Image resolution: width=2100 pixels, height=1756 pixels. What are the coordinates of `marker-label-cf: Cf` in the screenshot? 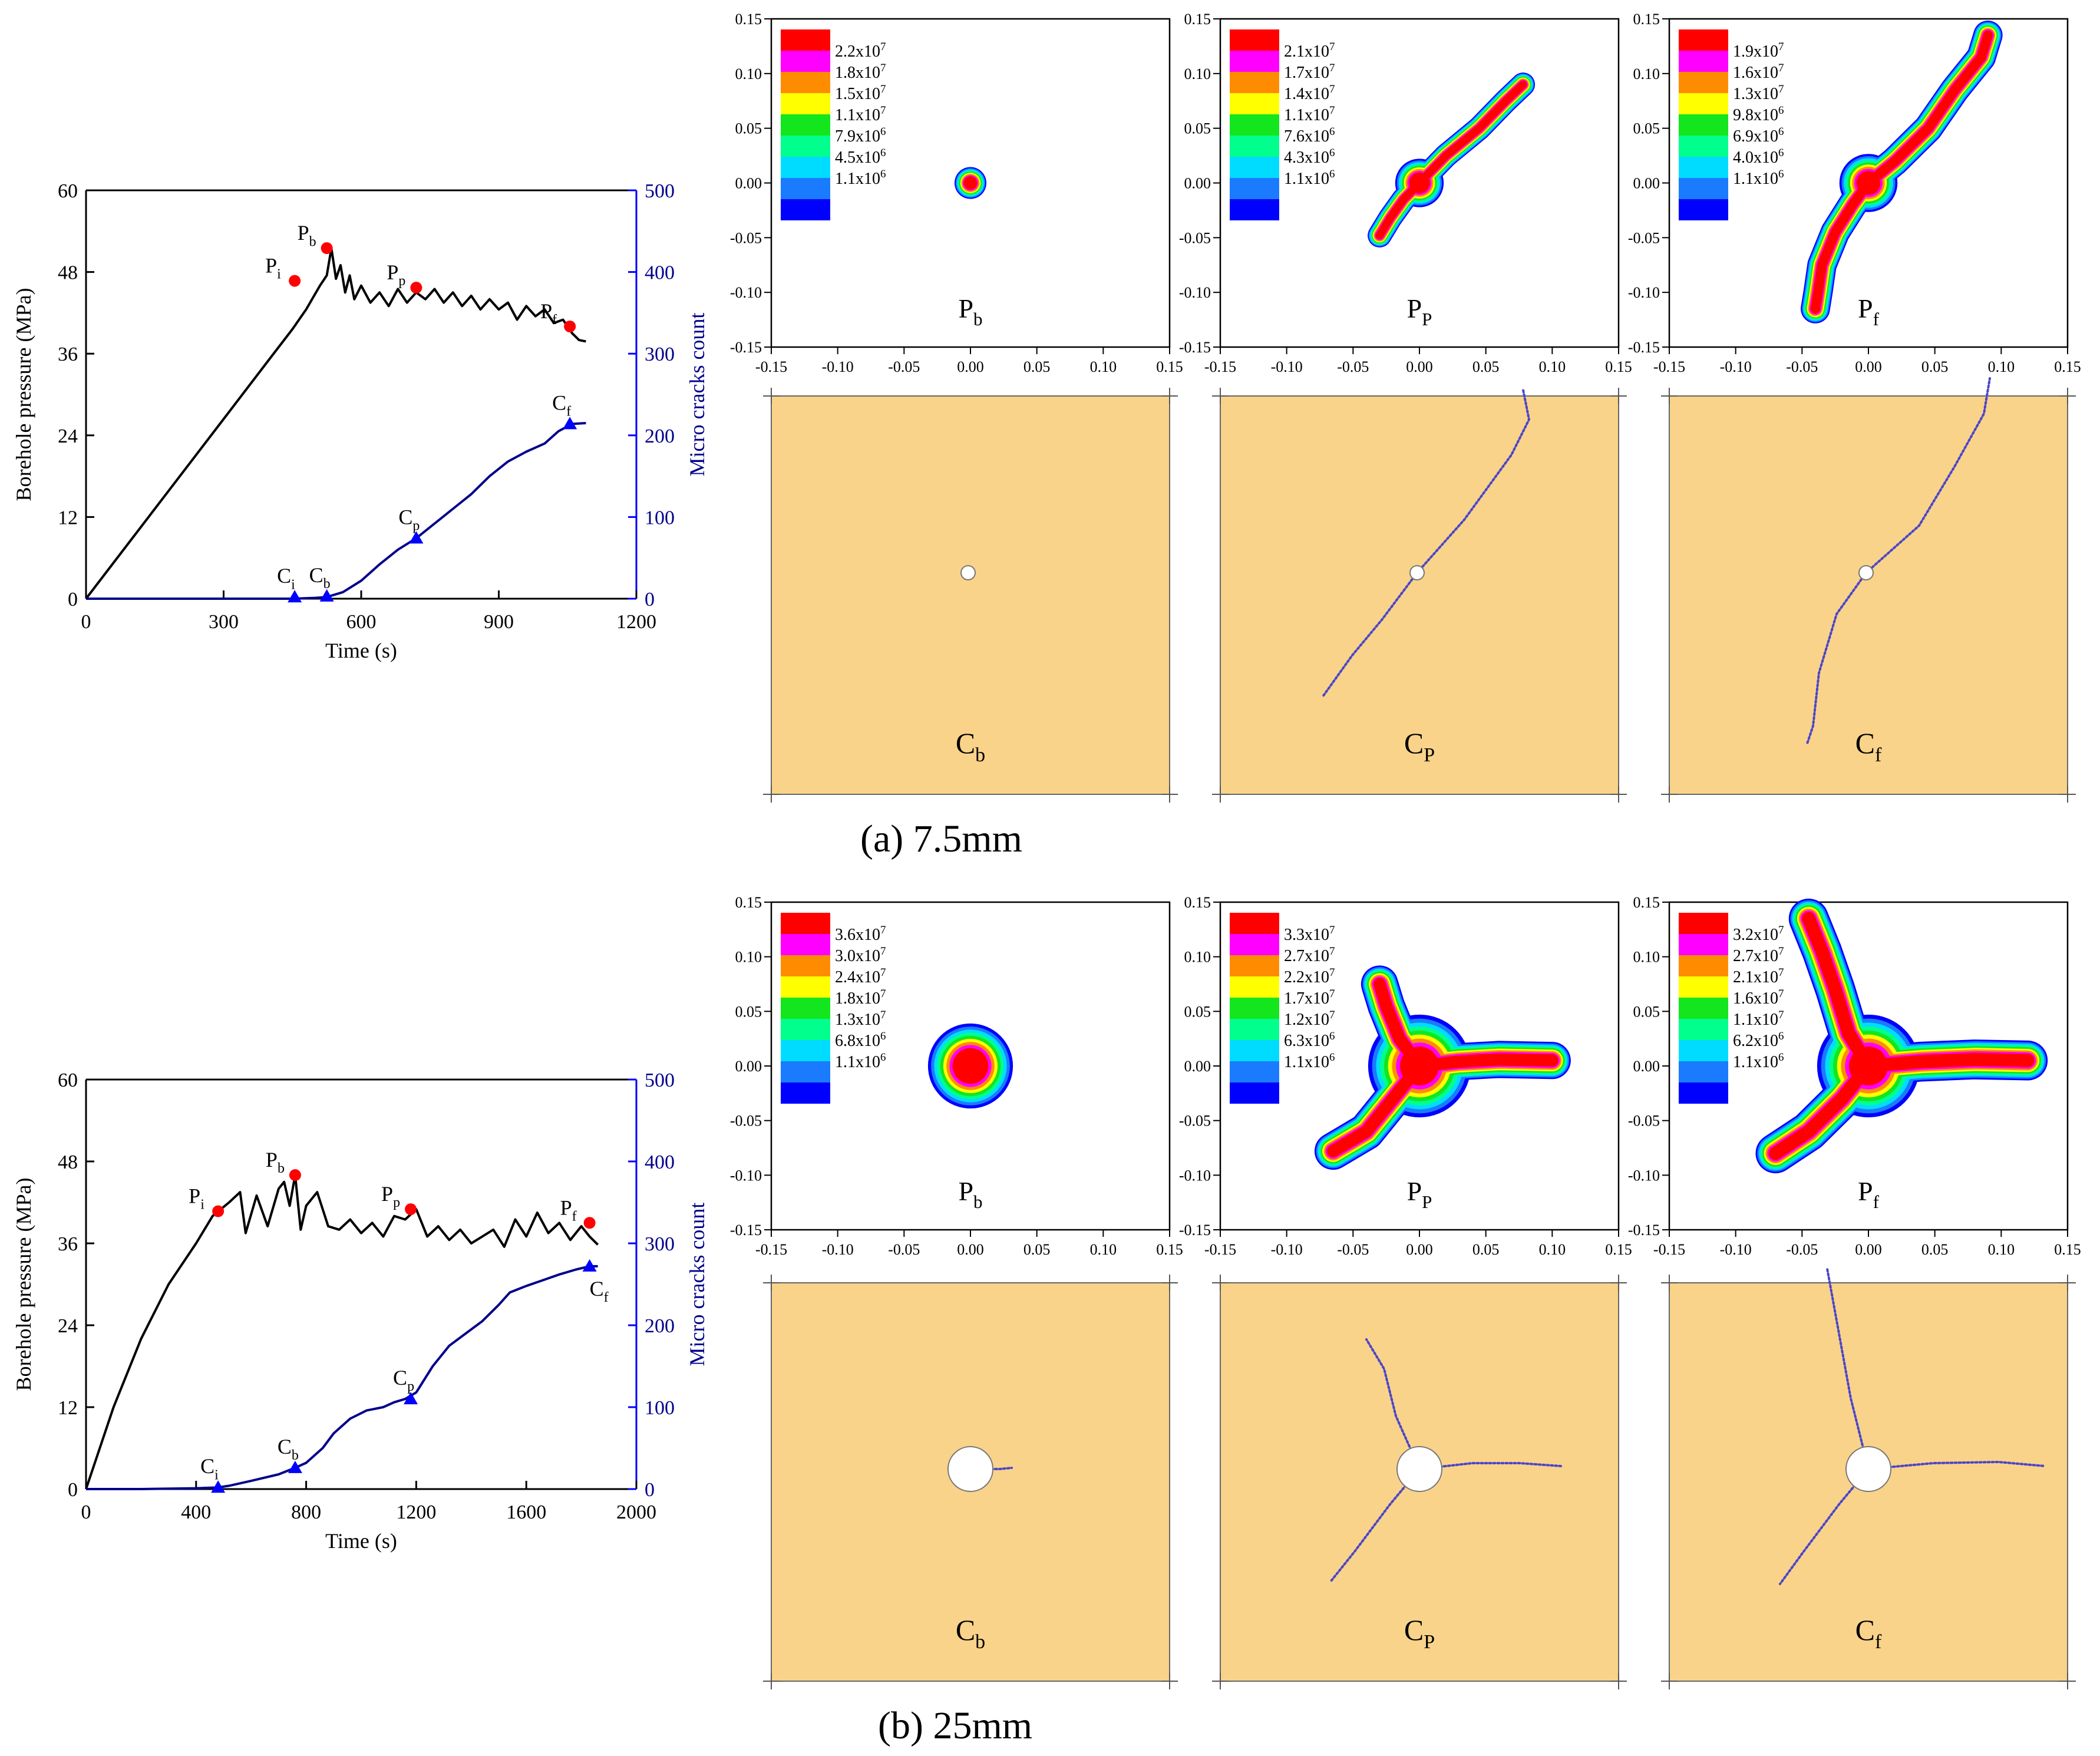 It's located at (599, 1291).